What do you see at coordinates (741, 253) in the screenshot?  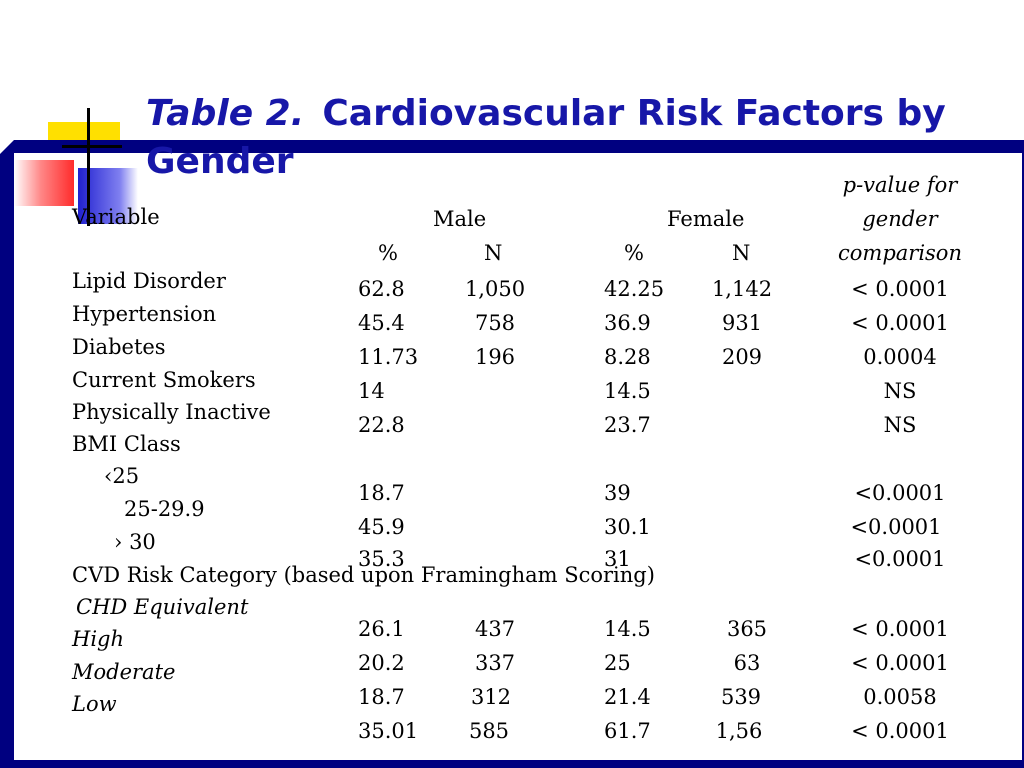 I see `header-female-n: N` at bounding box center [741, 253].